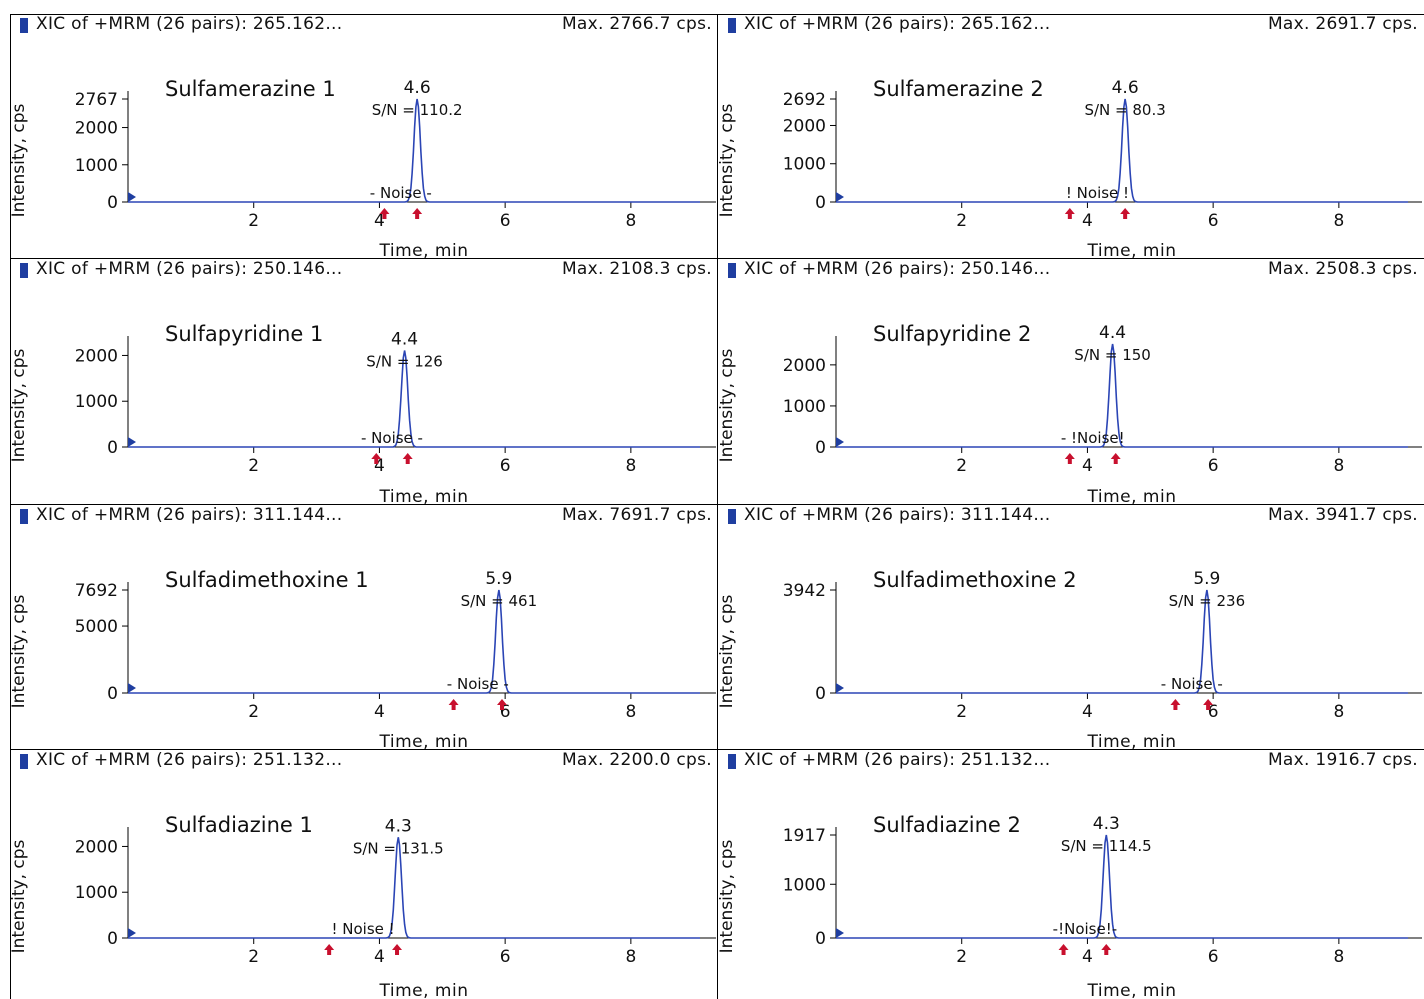 The image size is (1424, 999). I want to click on y-max-tick-label: 2767, so click(96, 100).